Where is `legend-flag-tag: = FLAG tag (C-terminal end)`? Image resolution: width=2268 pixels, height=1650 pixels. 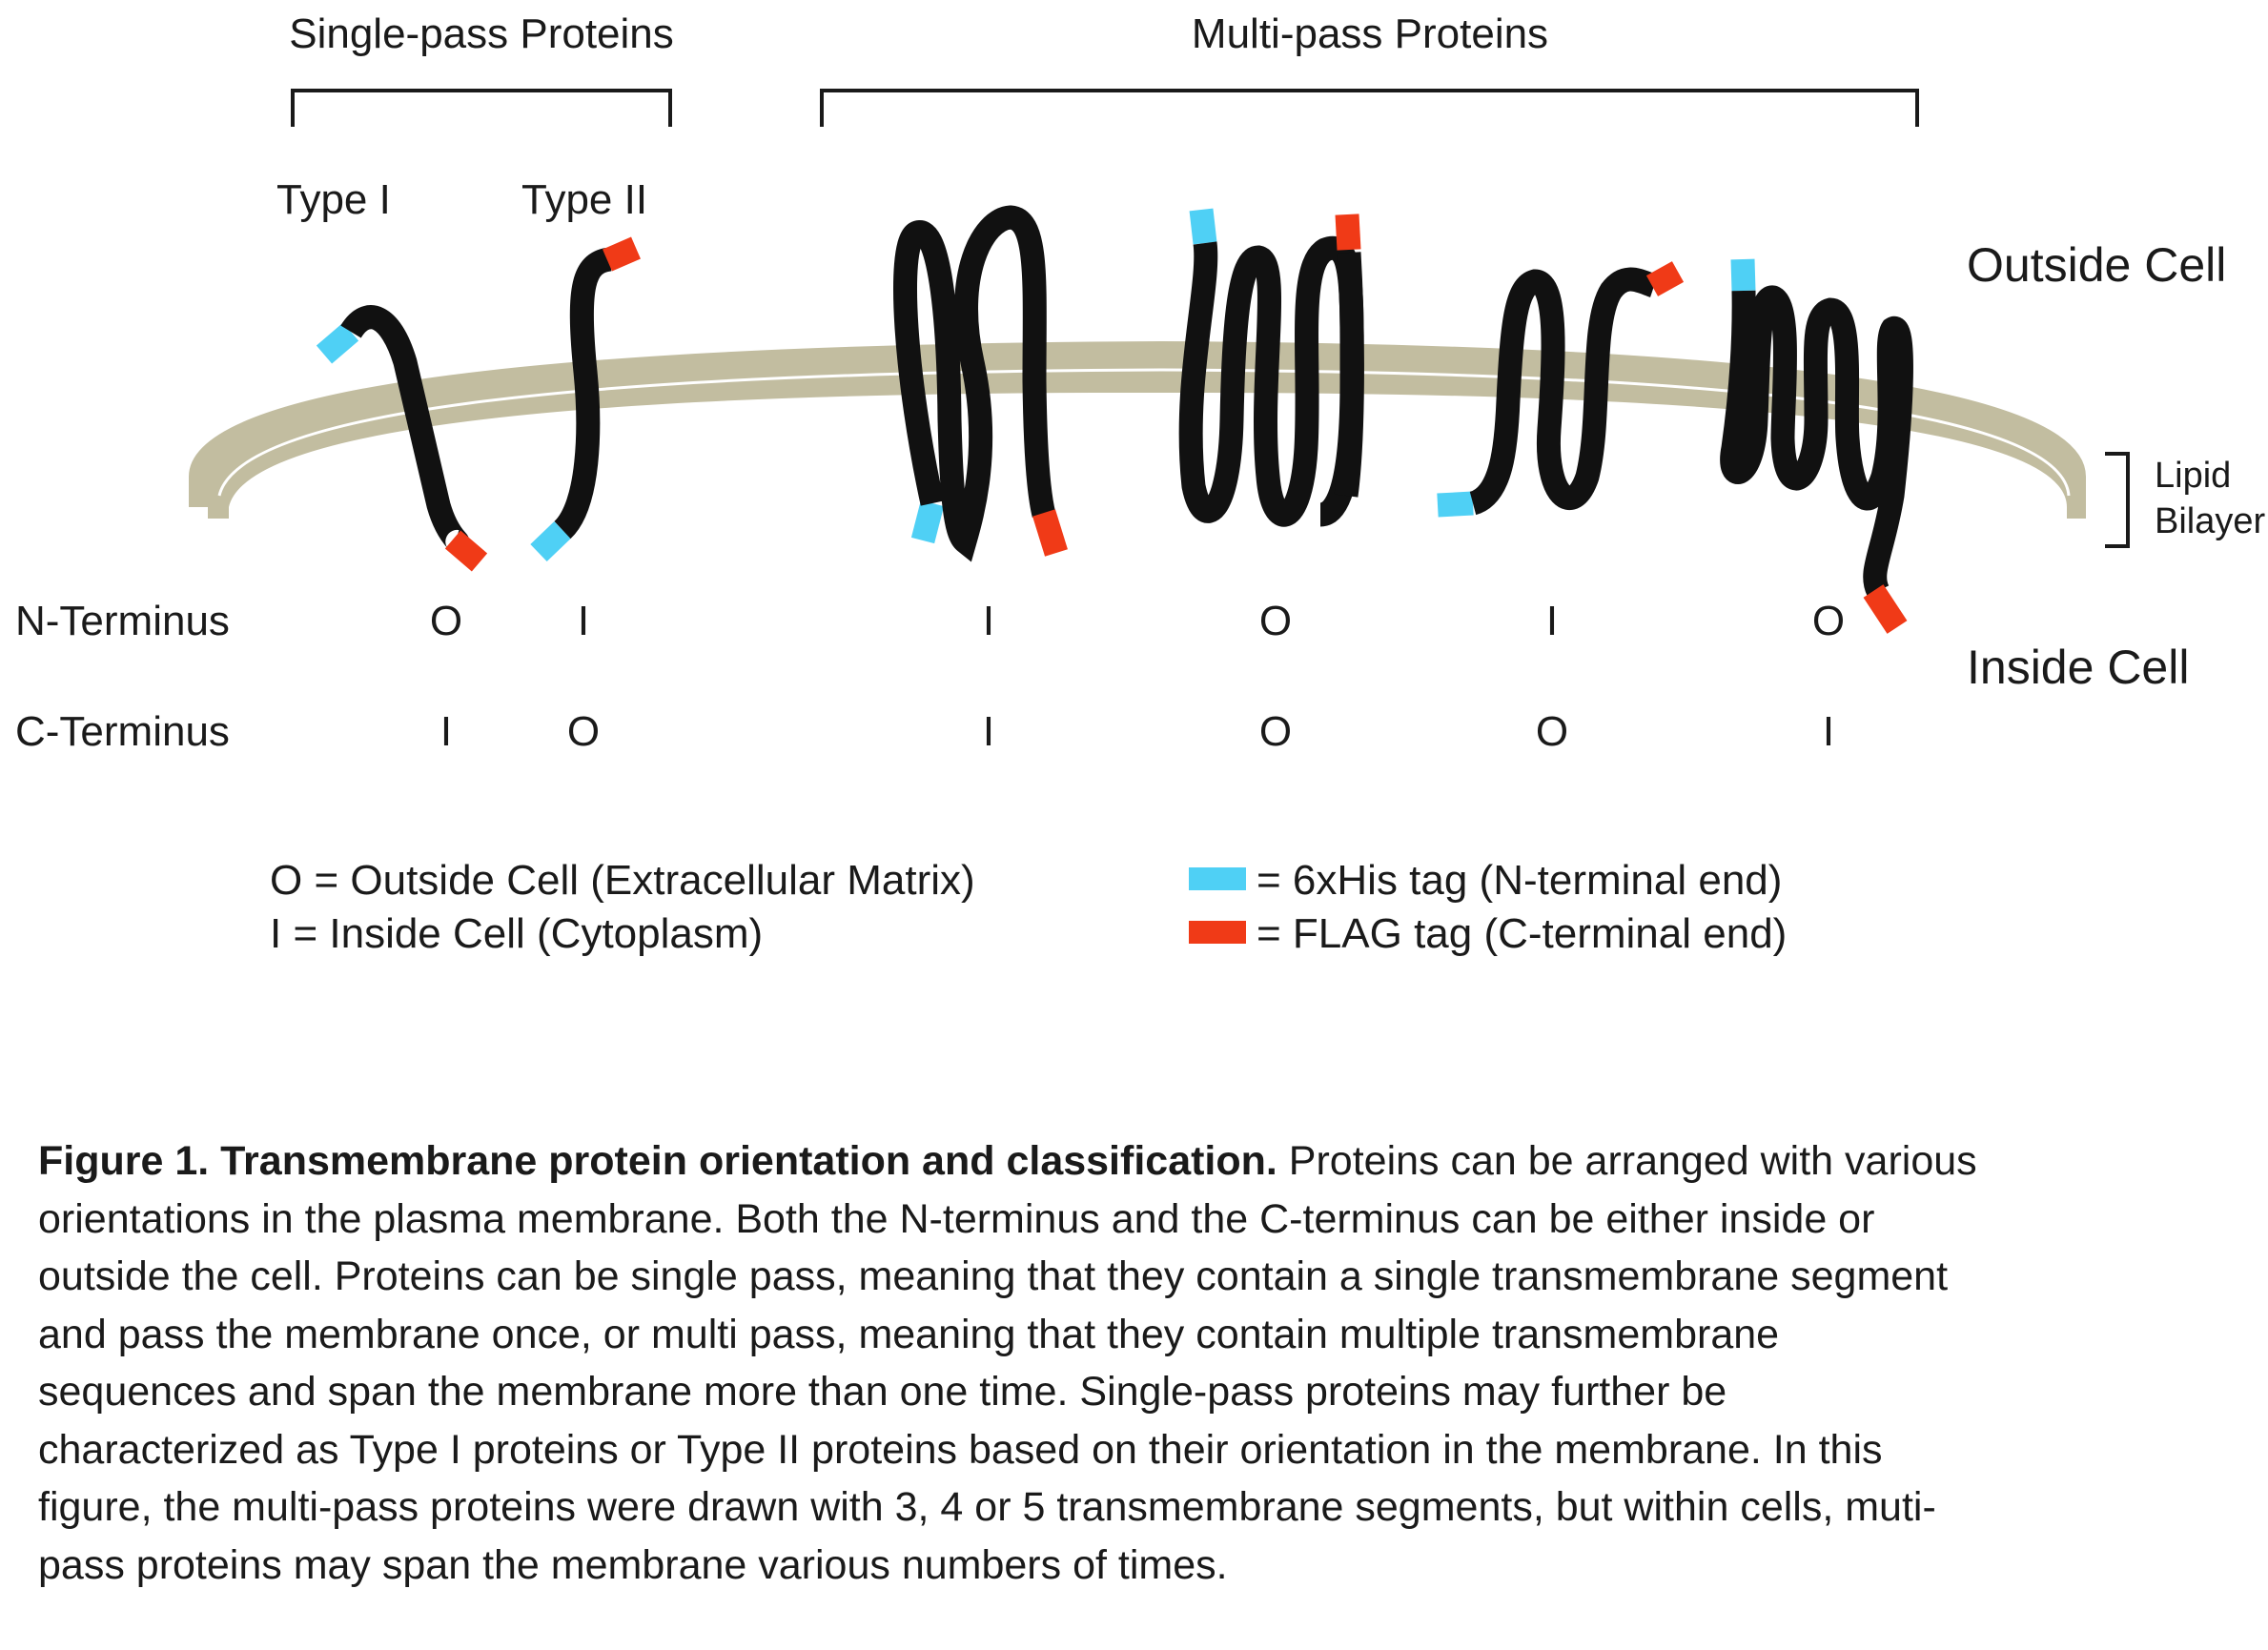 legend-flag-tag: = FLAG tag (C-terminal end) is located at coordinates (1522, 933).